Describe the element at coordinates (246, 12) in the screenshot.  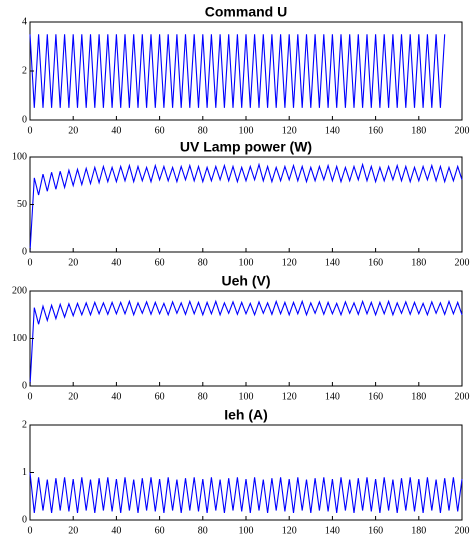
I see `chart-title: Command U` at that location.